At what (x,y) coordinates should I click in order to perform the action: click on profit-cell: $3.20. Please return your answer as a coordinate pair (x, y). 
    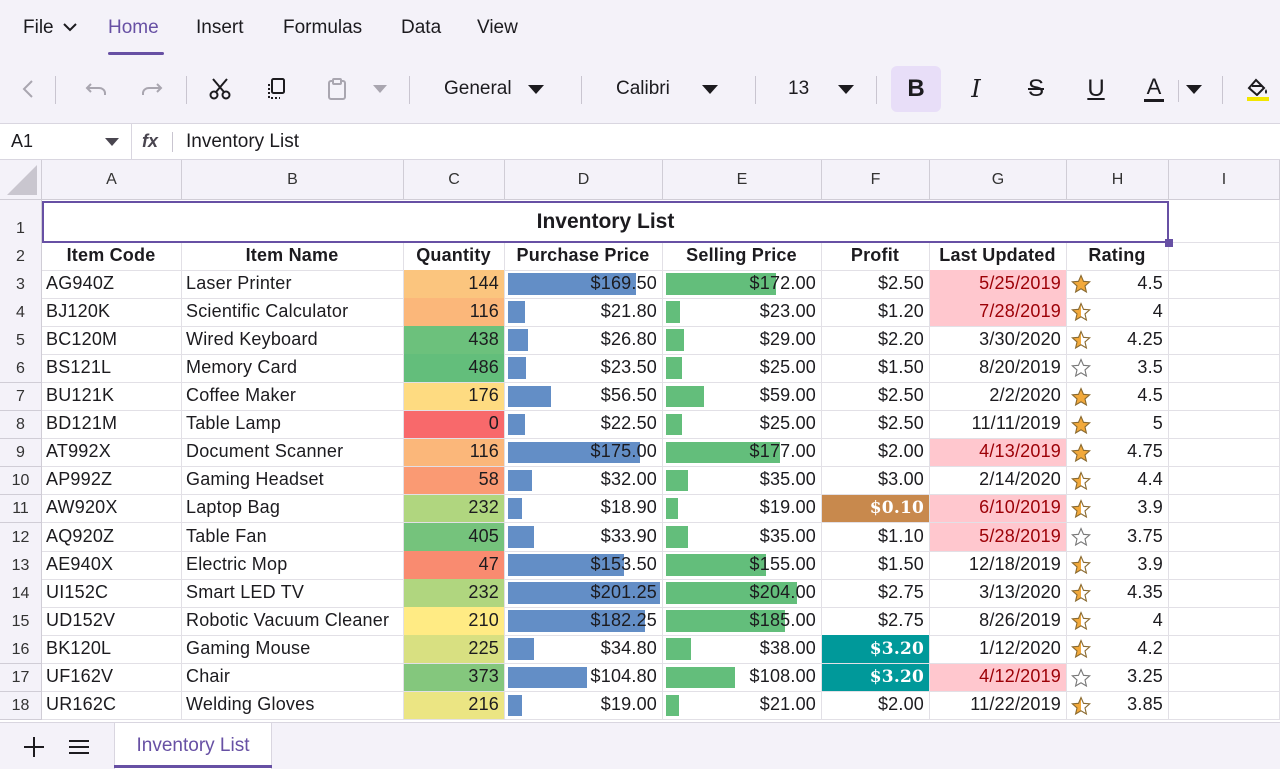
    Looking at the image, I should click on (876, 649).